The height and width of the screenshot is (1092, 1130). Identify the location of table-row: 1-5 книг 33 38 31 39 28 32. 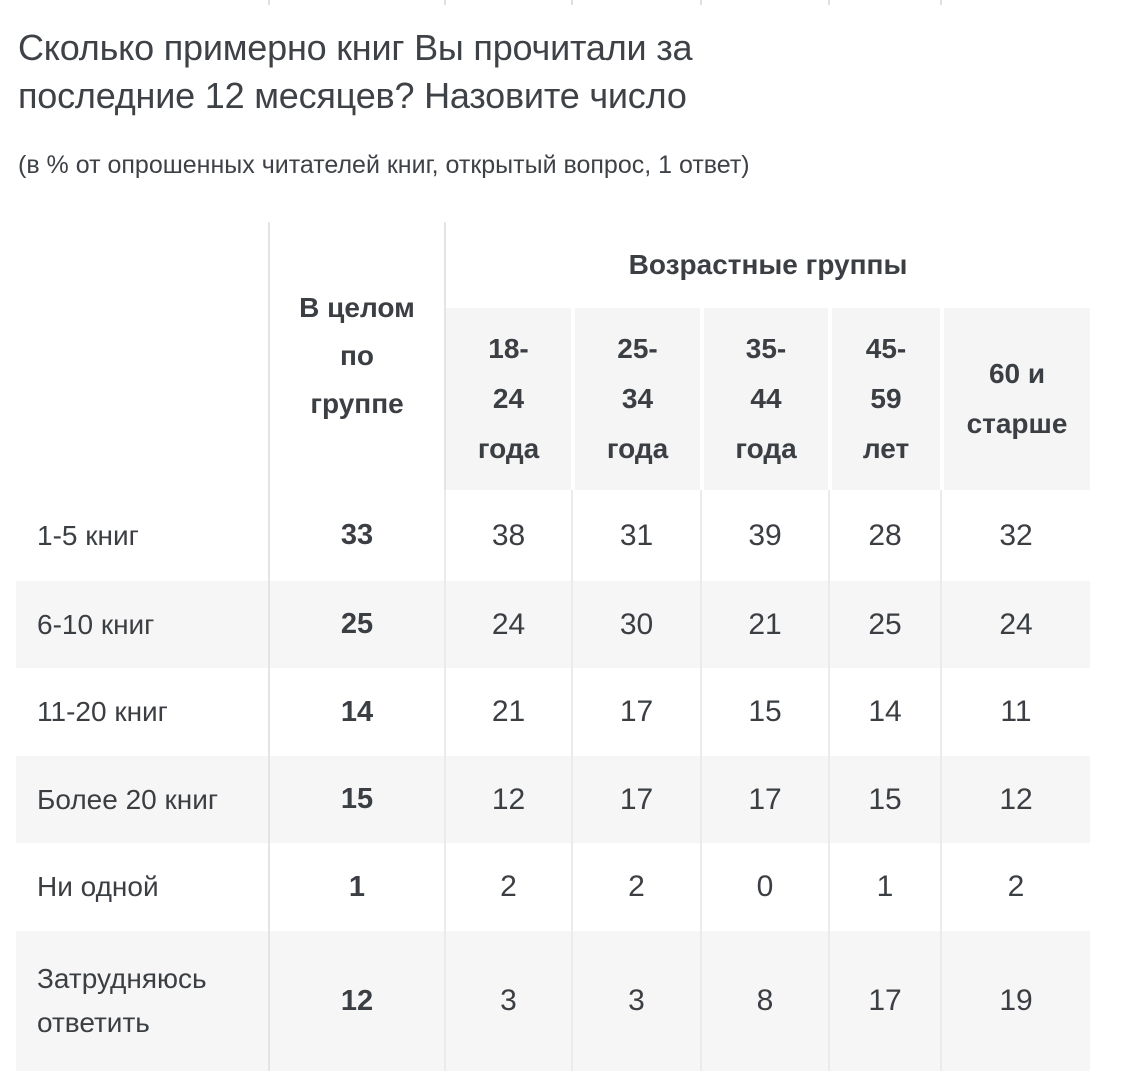
(553, 535).